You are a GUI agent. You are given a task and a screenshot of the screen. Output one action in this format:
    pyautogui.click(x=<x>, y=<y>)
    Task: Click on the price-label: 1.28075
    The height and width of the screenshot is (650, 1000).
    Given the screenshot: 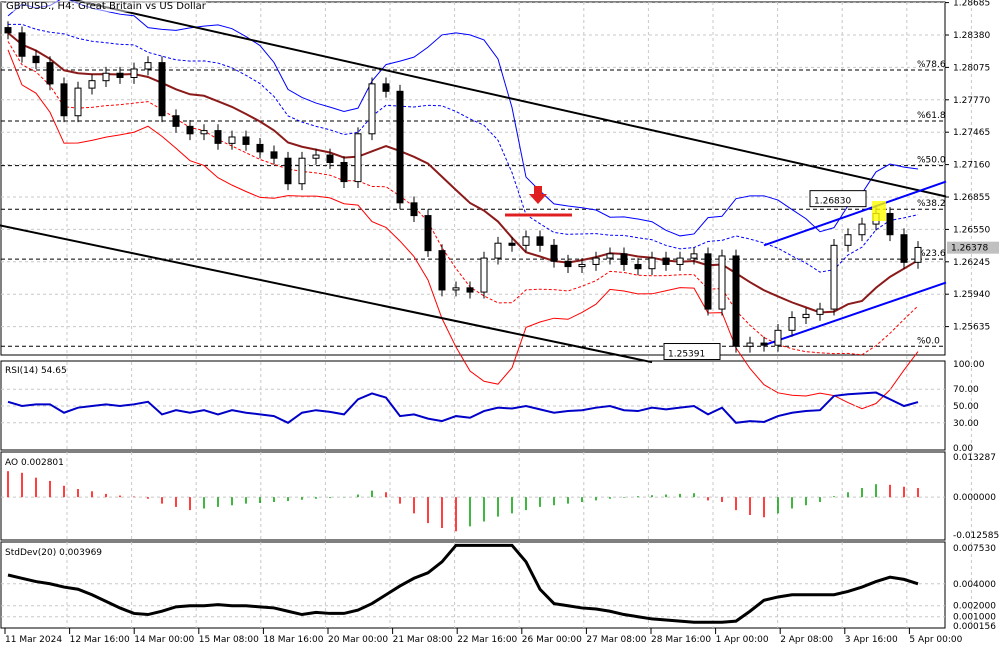 What is the action you would take?
    pyautogui.click(x=971, y=68)
    